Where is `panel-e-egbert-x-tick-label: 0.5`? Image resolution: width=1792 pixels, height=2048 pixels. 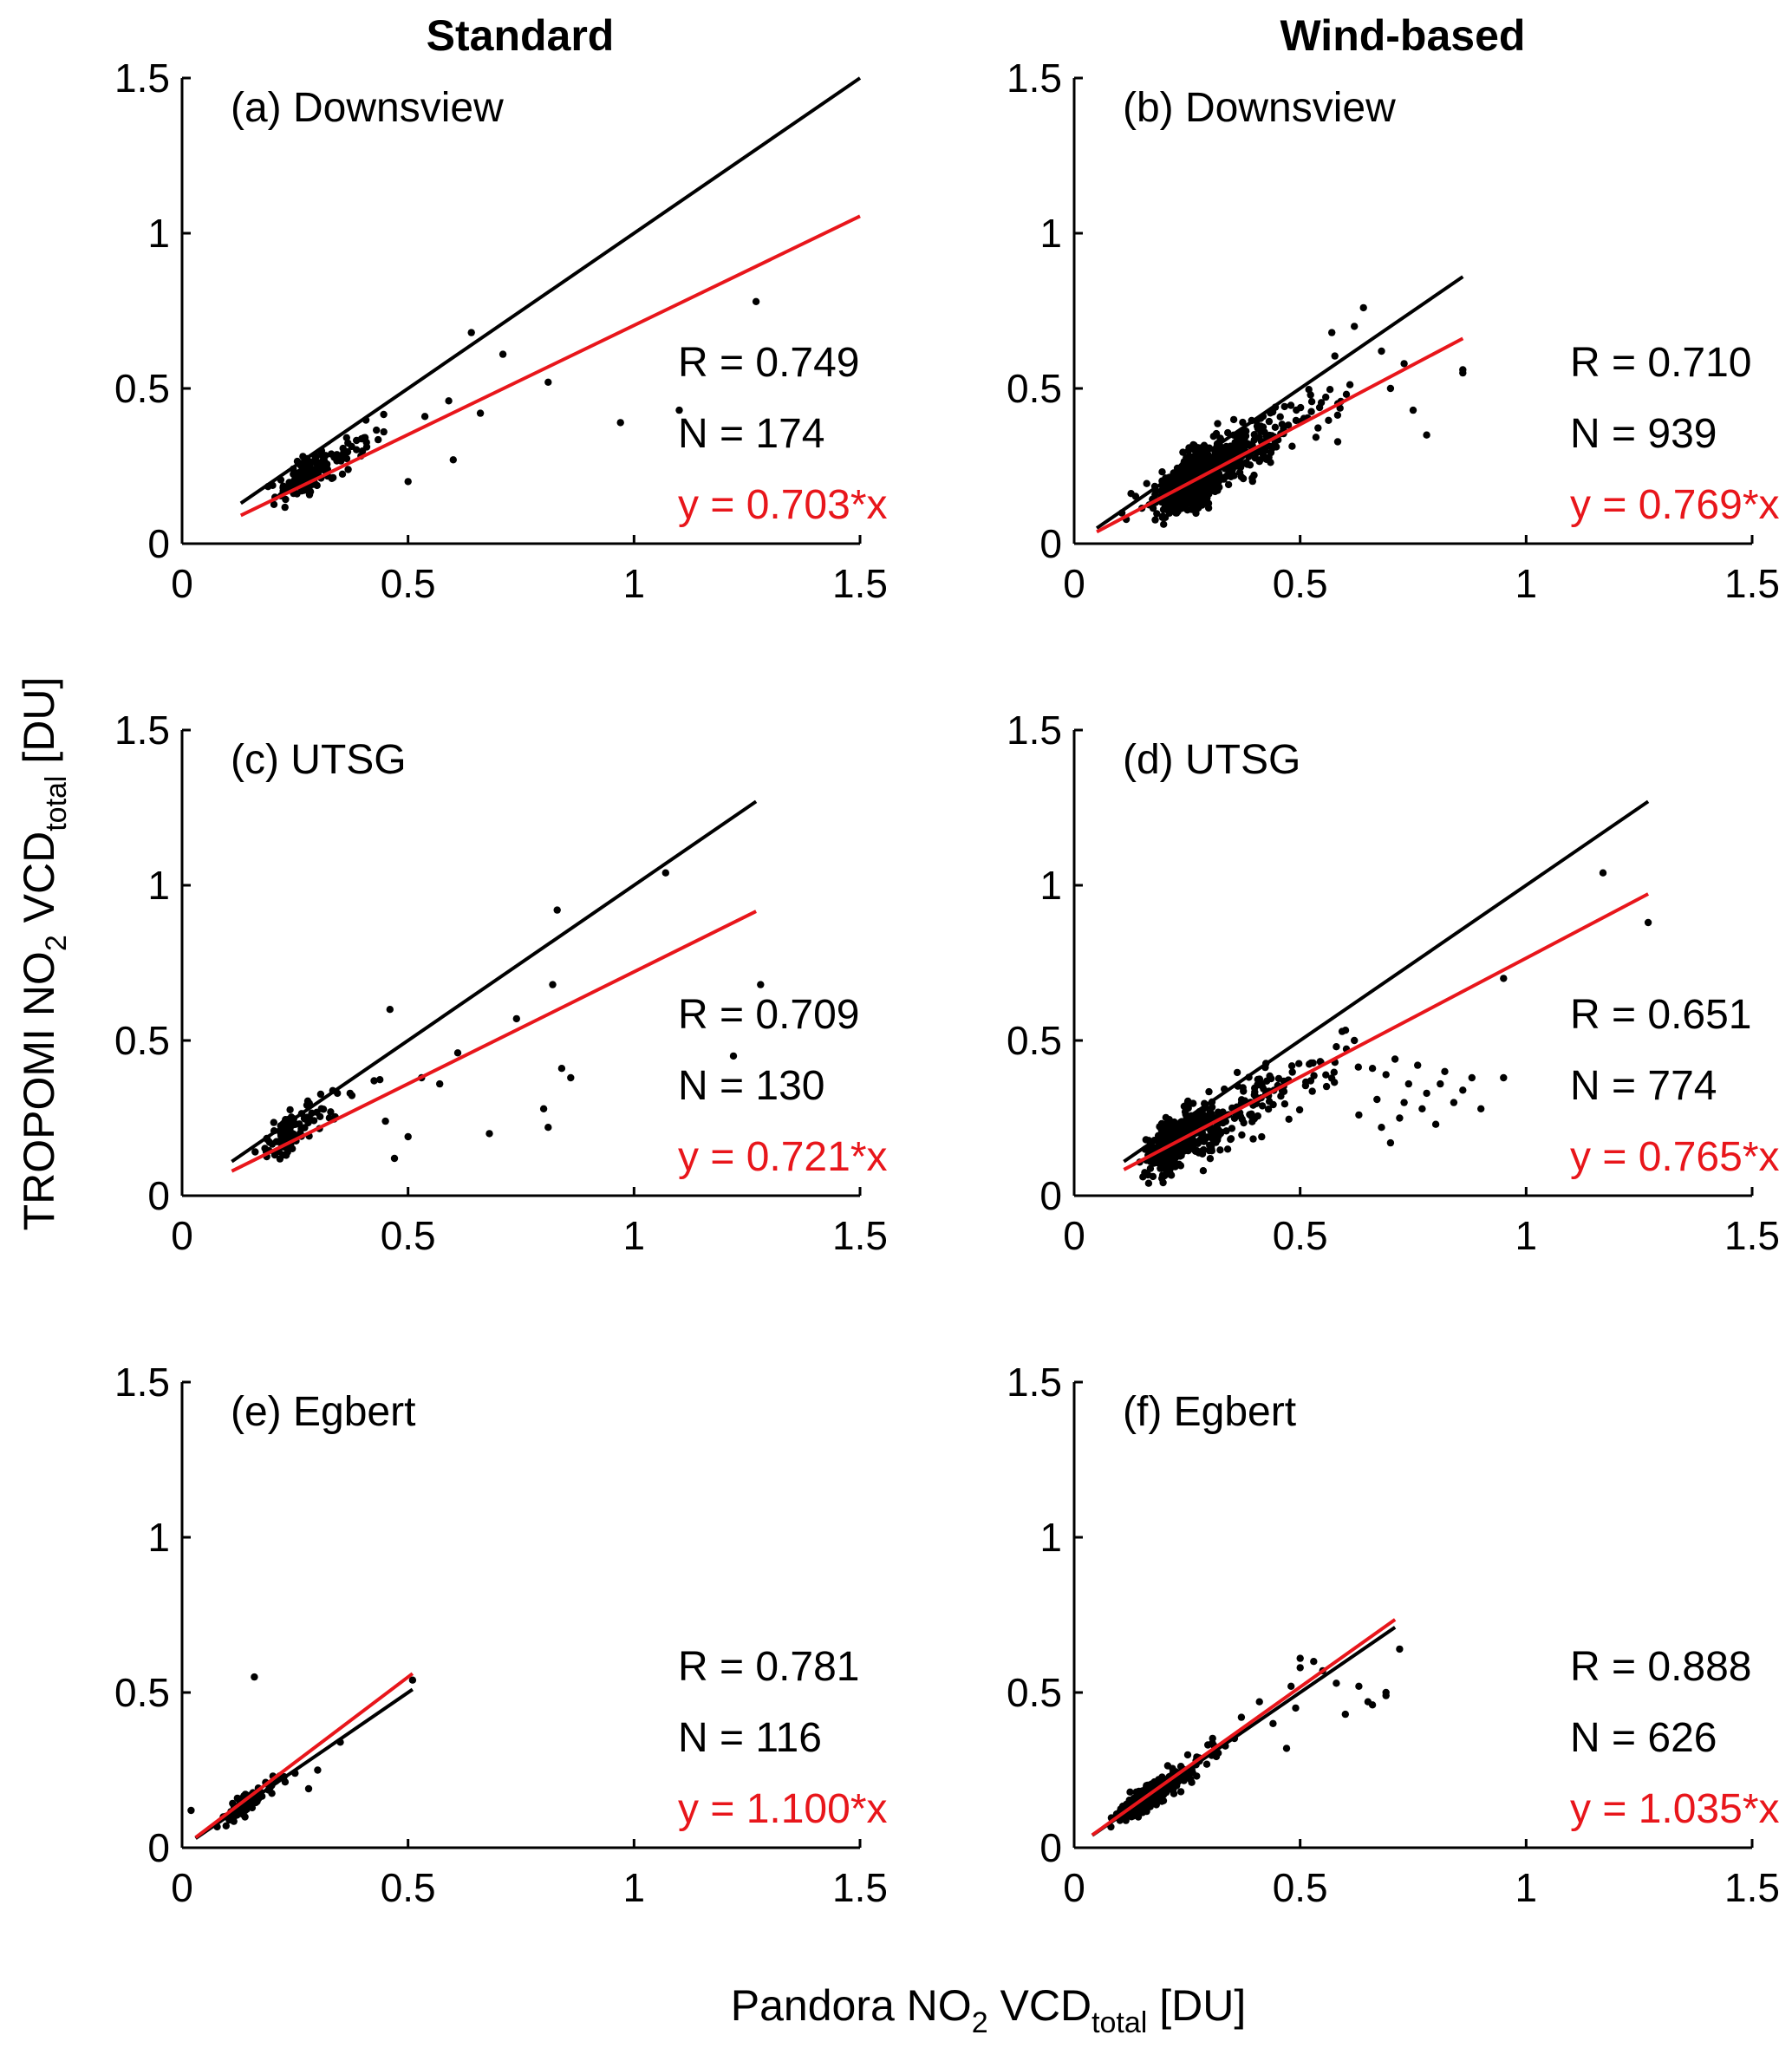
panel-e-egbert-x-tick-label: 0.5 is located at coordinates (408, 1887).